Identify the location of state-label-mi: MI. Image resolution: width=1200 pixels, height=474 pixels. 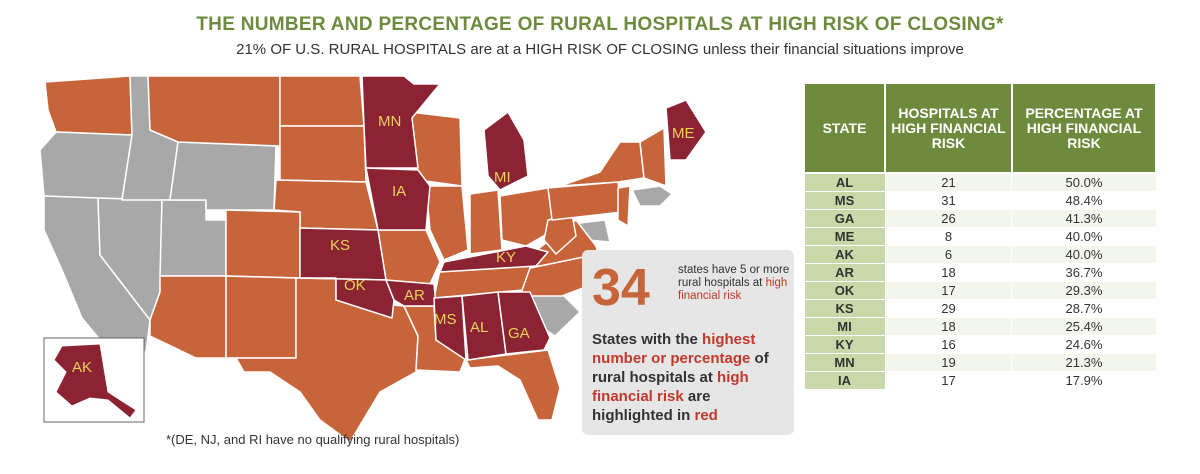
(502, 177).